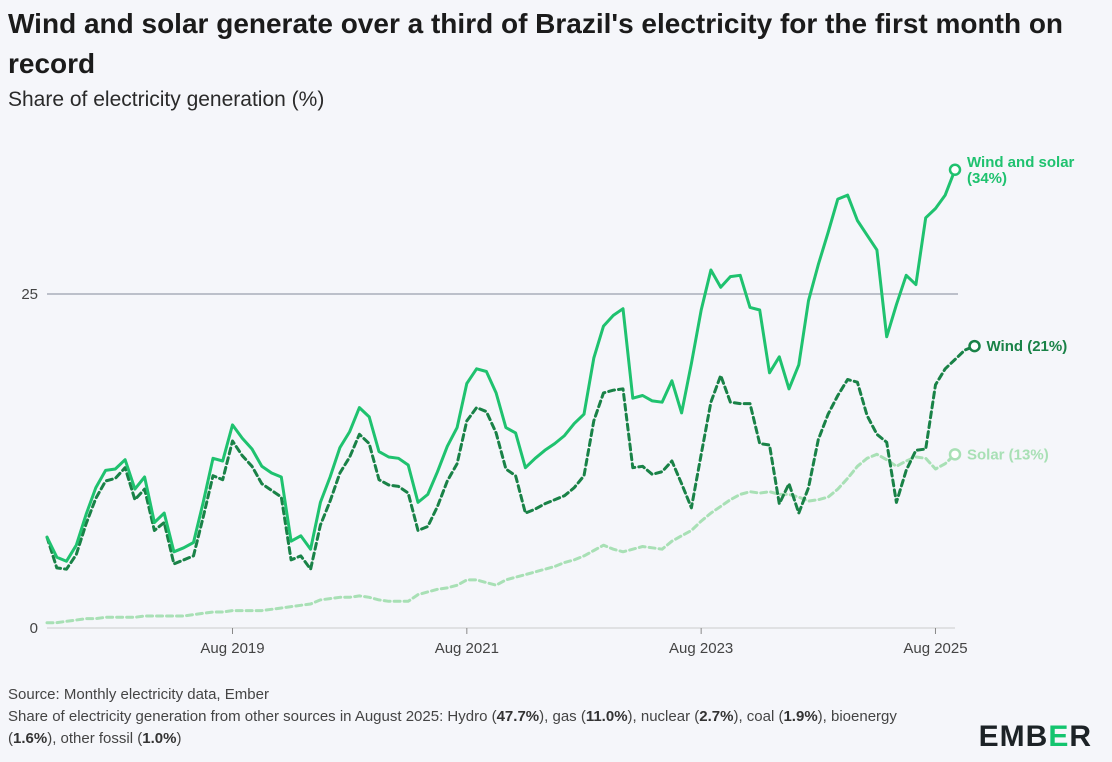  I want to click on source-note: Source: Monthly electricity data, Ember, so click(138, 694).